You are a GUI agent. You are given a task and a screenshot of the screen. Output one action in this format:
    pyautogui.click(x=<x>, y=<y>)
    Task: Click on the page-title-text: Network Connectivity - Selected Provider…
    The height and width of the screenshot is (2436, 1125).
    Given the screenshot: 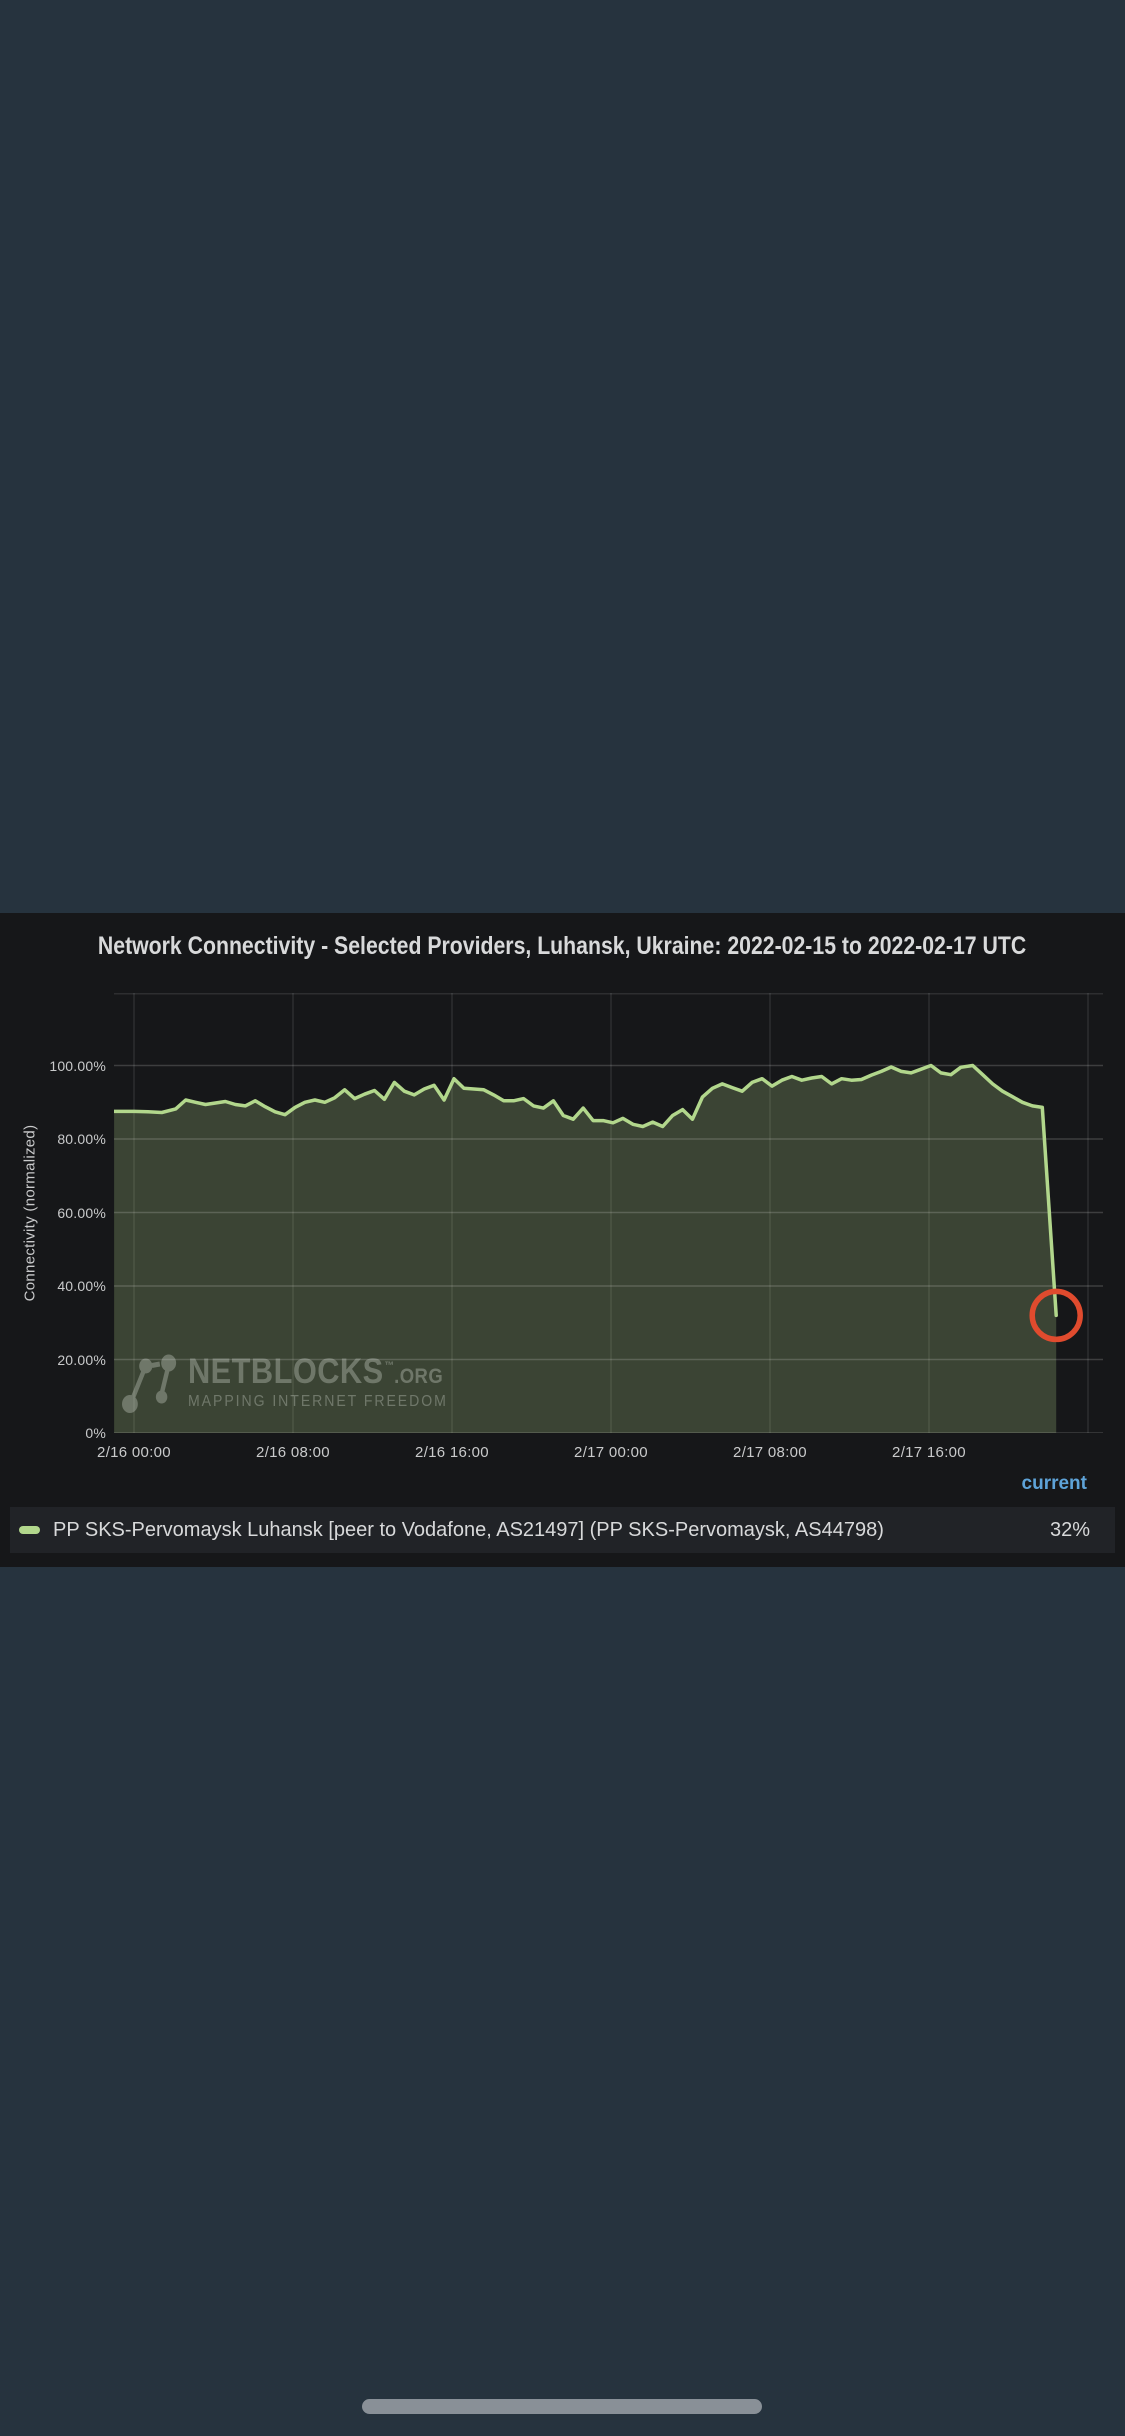 What is the action you would take?
    pyautogui.click(x=562, y=946)
    